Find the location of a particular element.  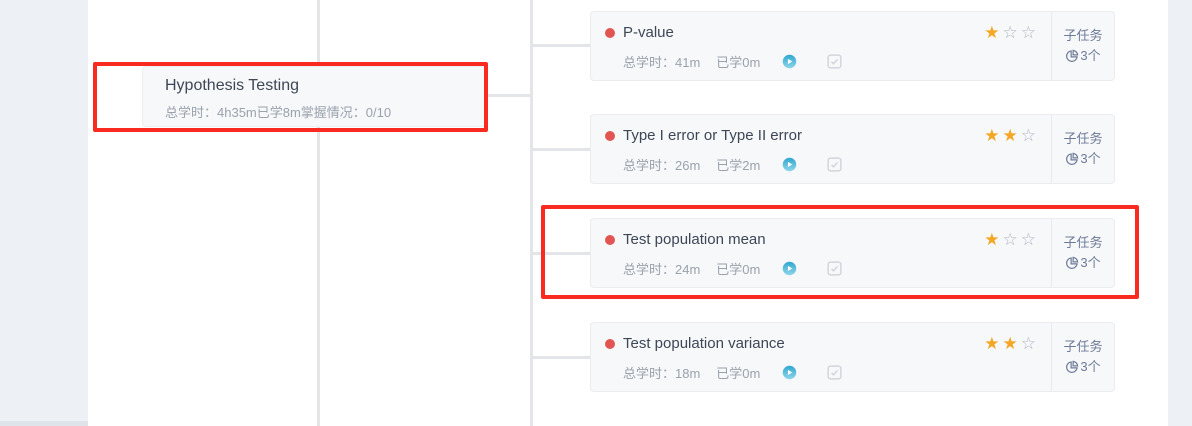

branch-line-type-error is located at coordinates (561, 149).